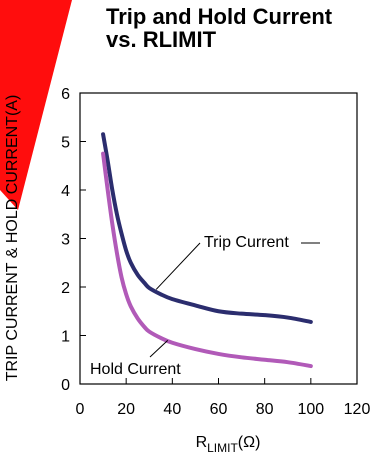 The width and height of the screenshot is (389, 458). I want to click on chart-title-line-1: Trip and Hold Current, so click(219, 16).